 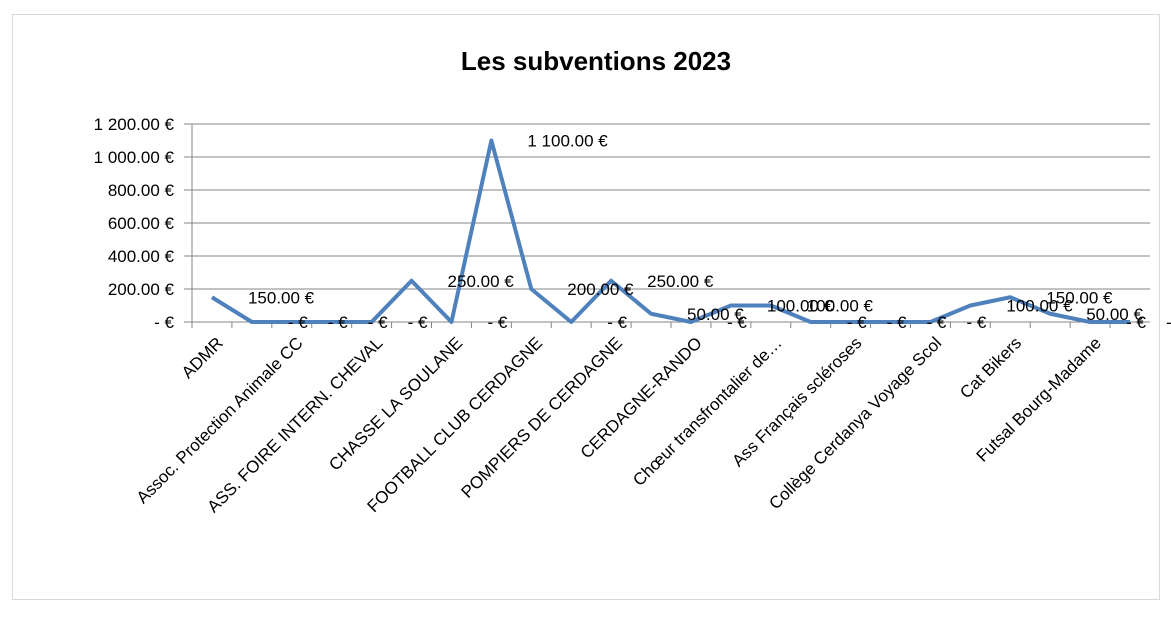 What do you see at coordinates (134, 157) in the screenshot?
I see `y-tick-label: 1 000.00 €` at bounding box center [134, 157].